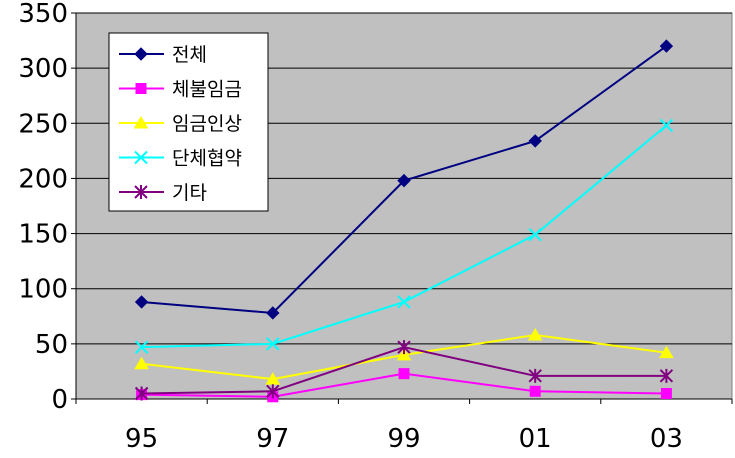 This screenshot has width=735, height=458. What do you see at coordinates (189, 193) in the screenshot?
I see `legend-label: 기타` at bounding box center [189, 193].